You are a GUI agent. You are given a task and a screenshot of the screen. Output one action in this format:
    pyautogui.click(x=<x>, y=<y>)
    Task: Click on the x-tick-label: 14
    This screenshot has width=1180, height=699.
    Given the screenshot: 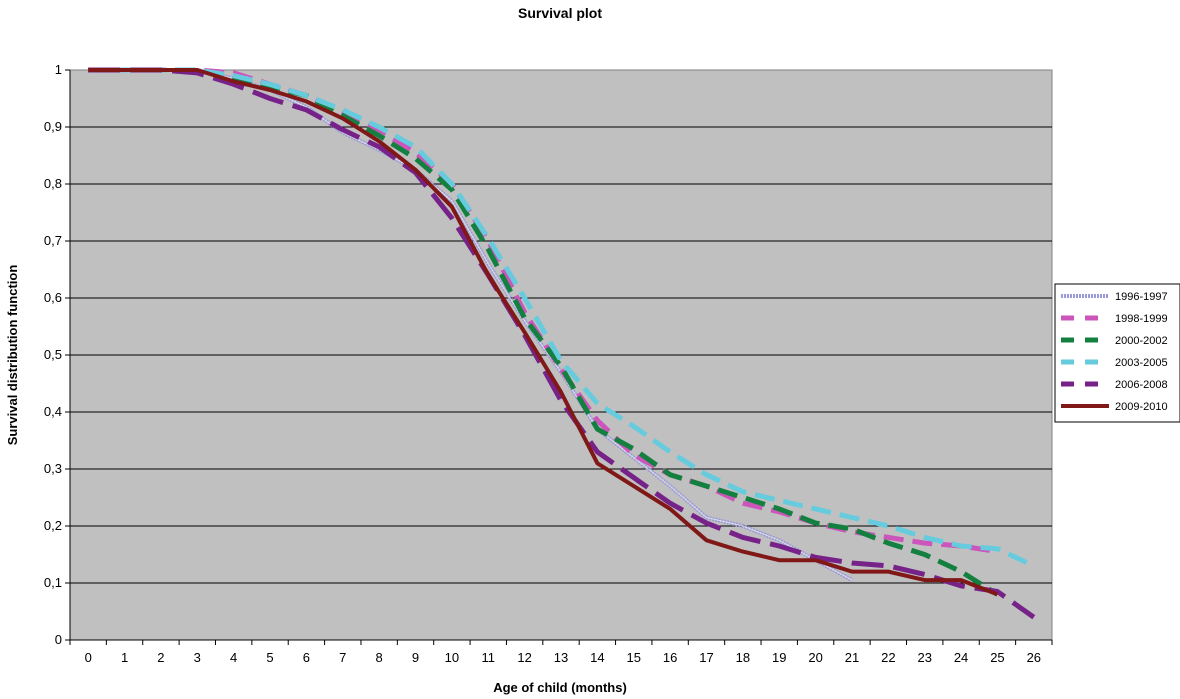 What is the action you would take?
    pyautogui.click(x=597, y=657)
    